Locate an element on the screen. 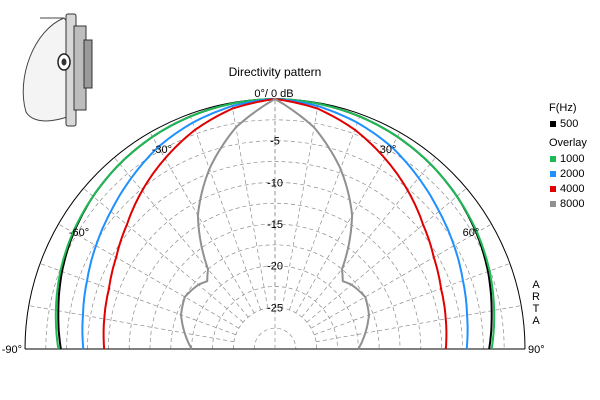 The height and width of the screenshot is (400, 600). top-label: 0°/ 0 dB is located at coordinates (273, 94).